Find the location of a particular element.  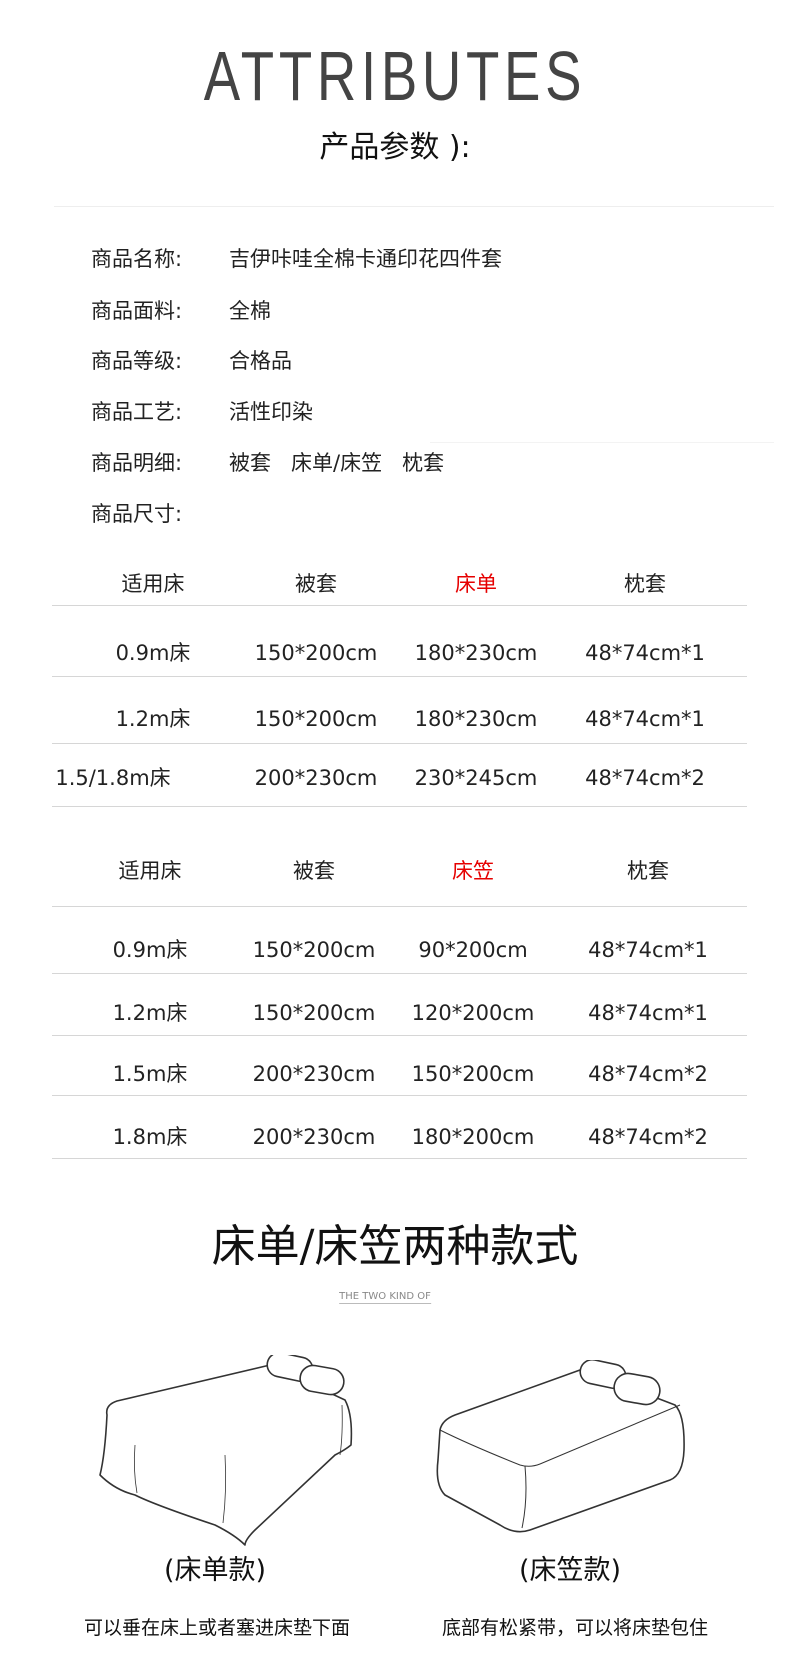

table-header-cell: 床笠 is located at coordinates (473, 871).